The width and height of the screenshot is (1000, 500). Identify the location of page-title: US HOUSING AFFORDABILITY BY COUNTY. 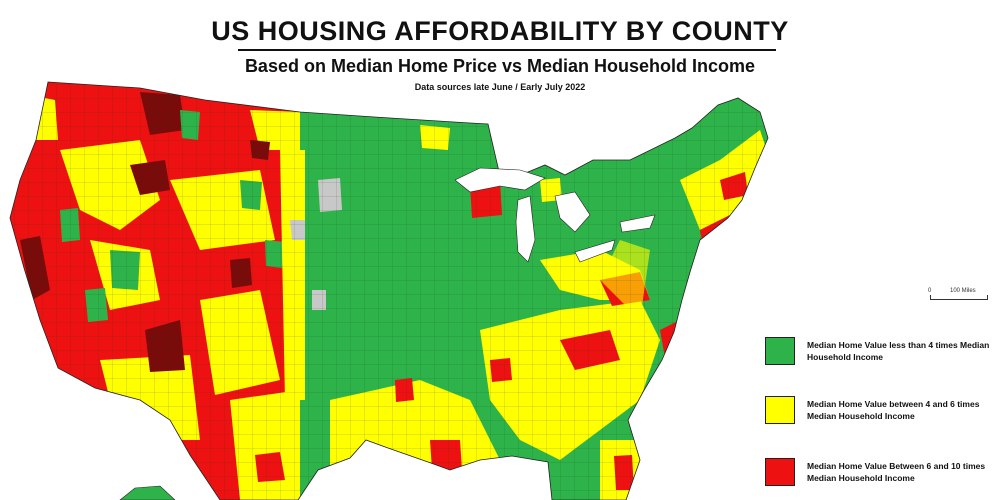
(500, 31).